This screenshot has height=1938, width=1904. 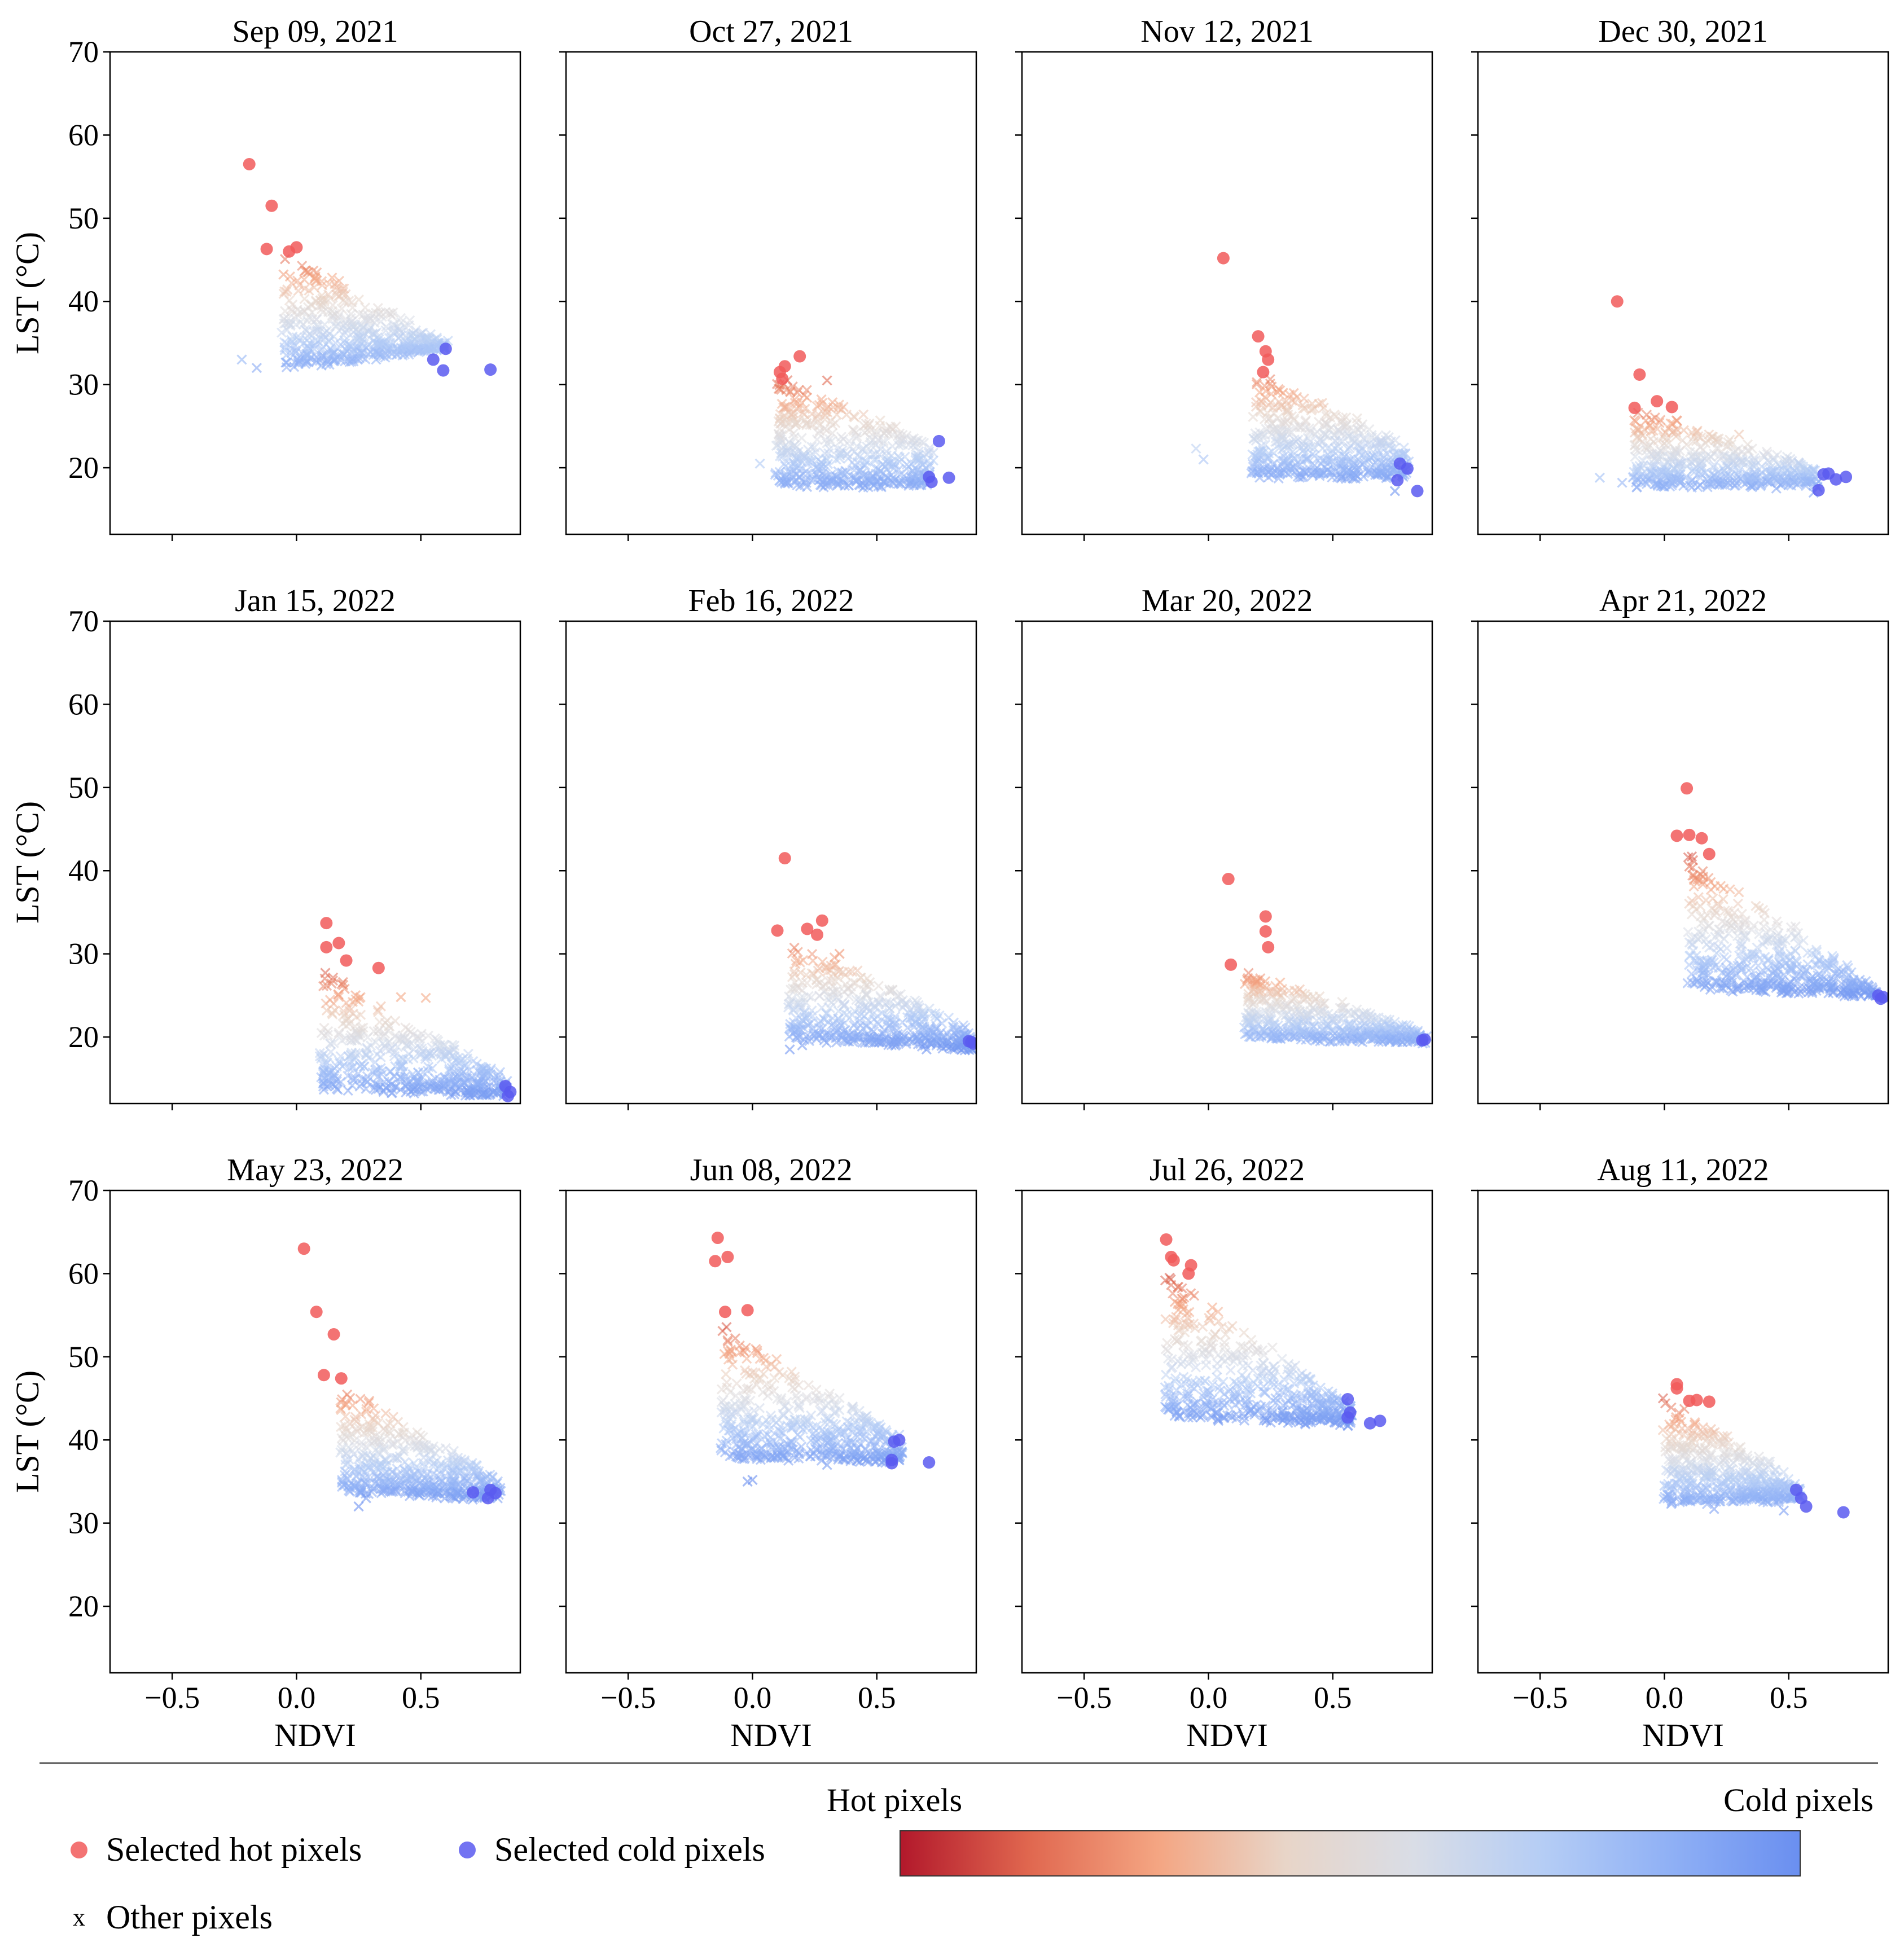 What do you see at coordinates (83, 871) in the screenshot?
I see `y-tick-label: 40` at bounding box center [83, 871].